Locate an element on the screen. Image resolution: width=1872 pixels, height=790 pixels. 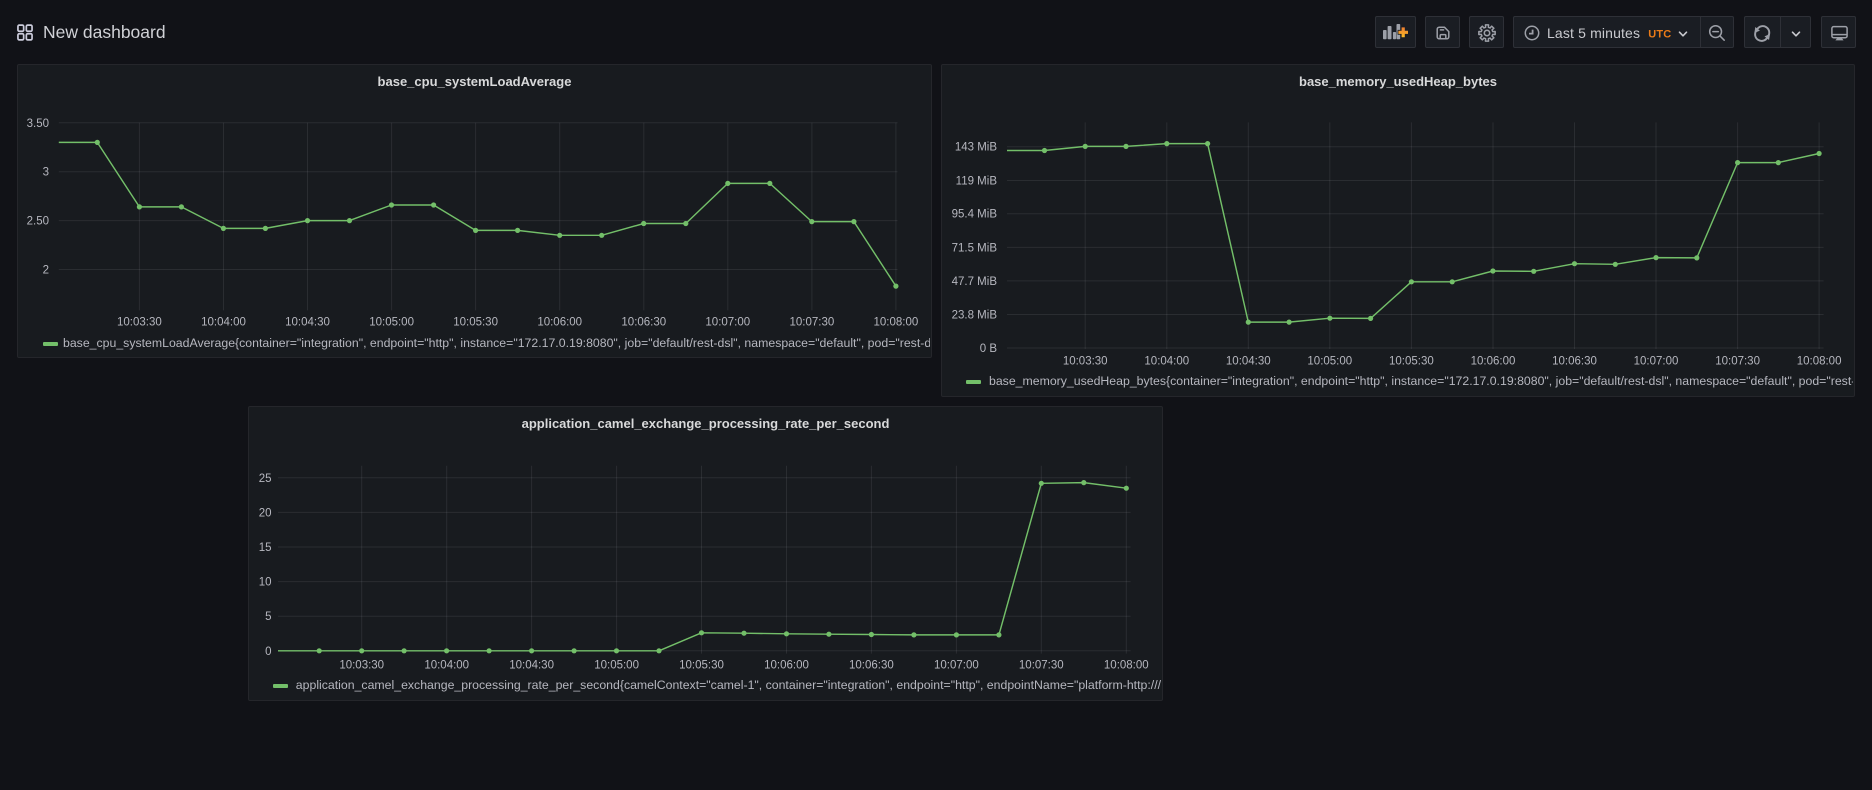
svg-text: 15 is located at coordinates (265, 548).